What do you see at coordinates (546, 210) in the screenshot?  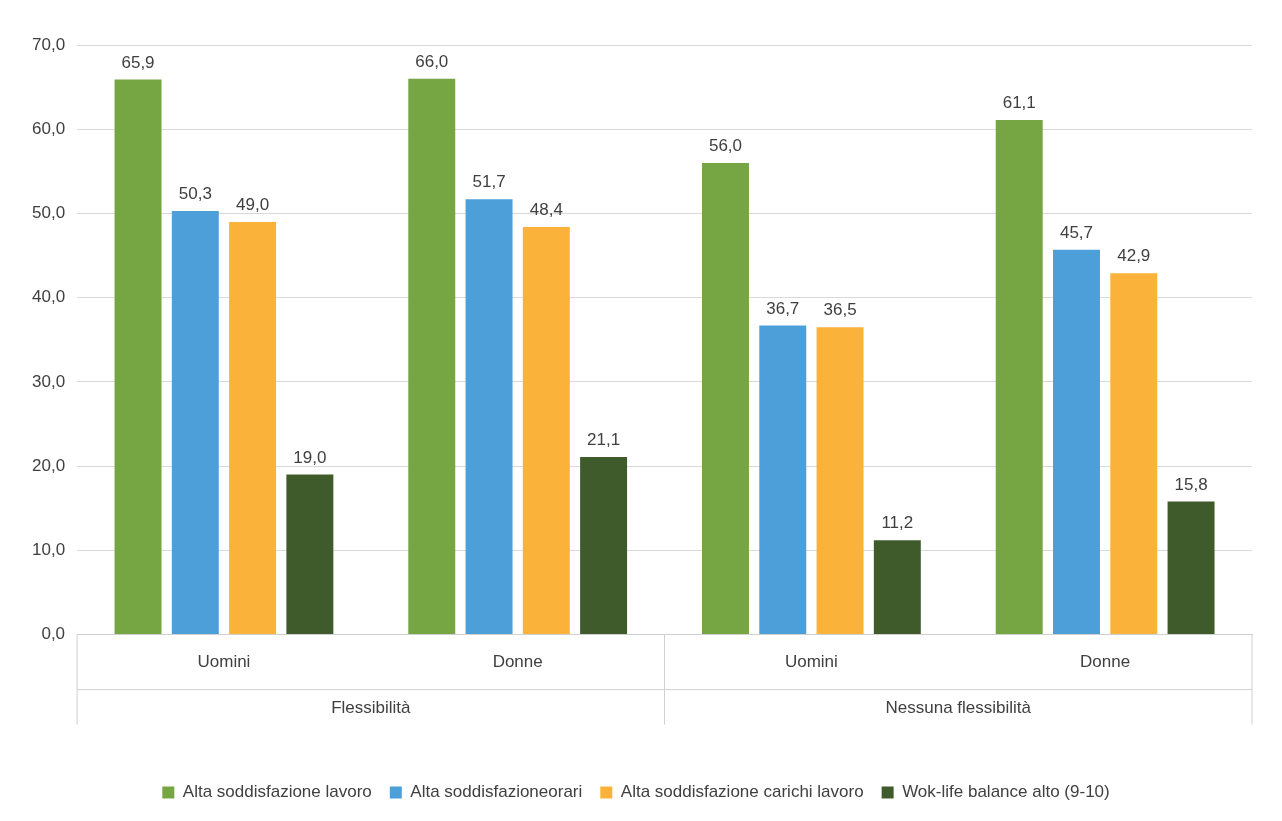 I see `data-label: 48,4` at bounding box center [546, 210].